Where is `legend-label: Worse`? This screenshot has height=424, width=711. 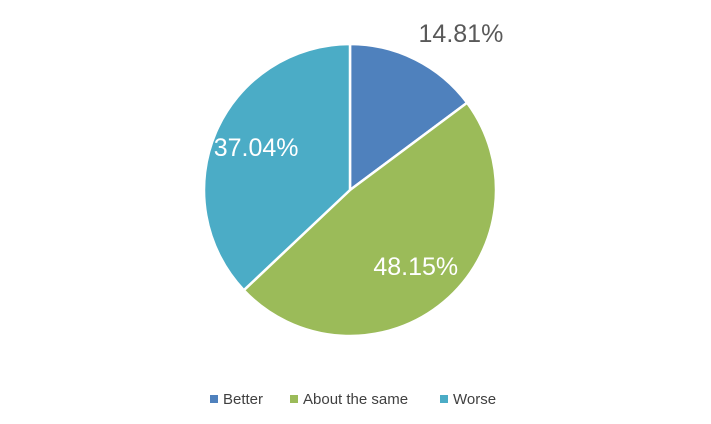 legend-label: Worse is located at coordinates (474, 399).